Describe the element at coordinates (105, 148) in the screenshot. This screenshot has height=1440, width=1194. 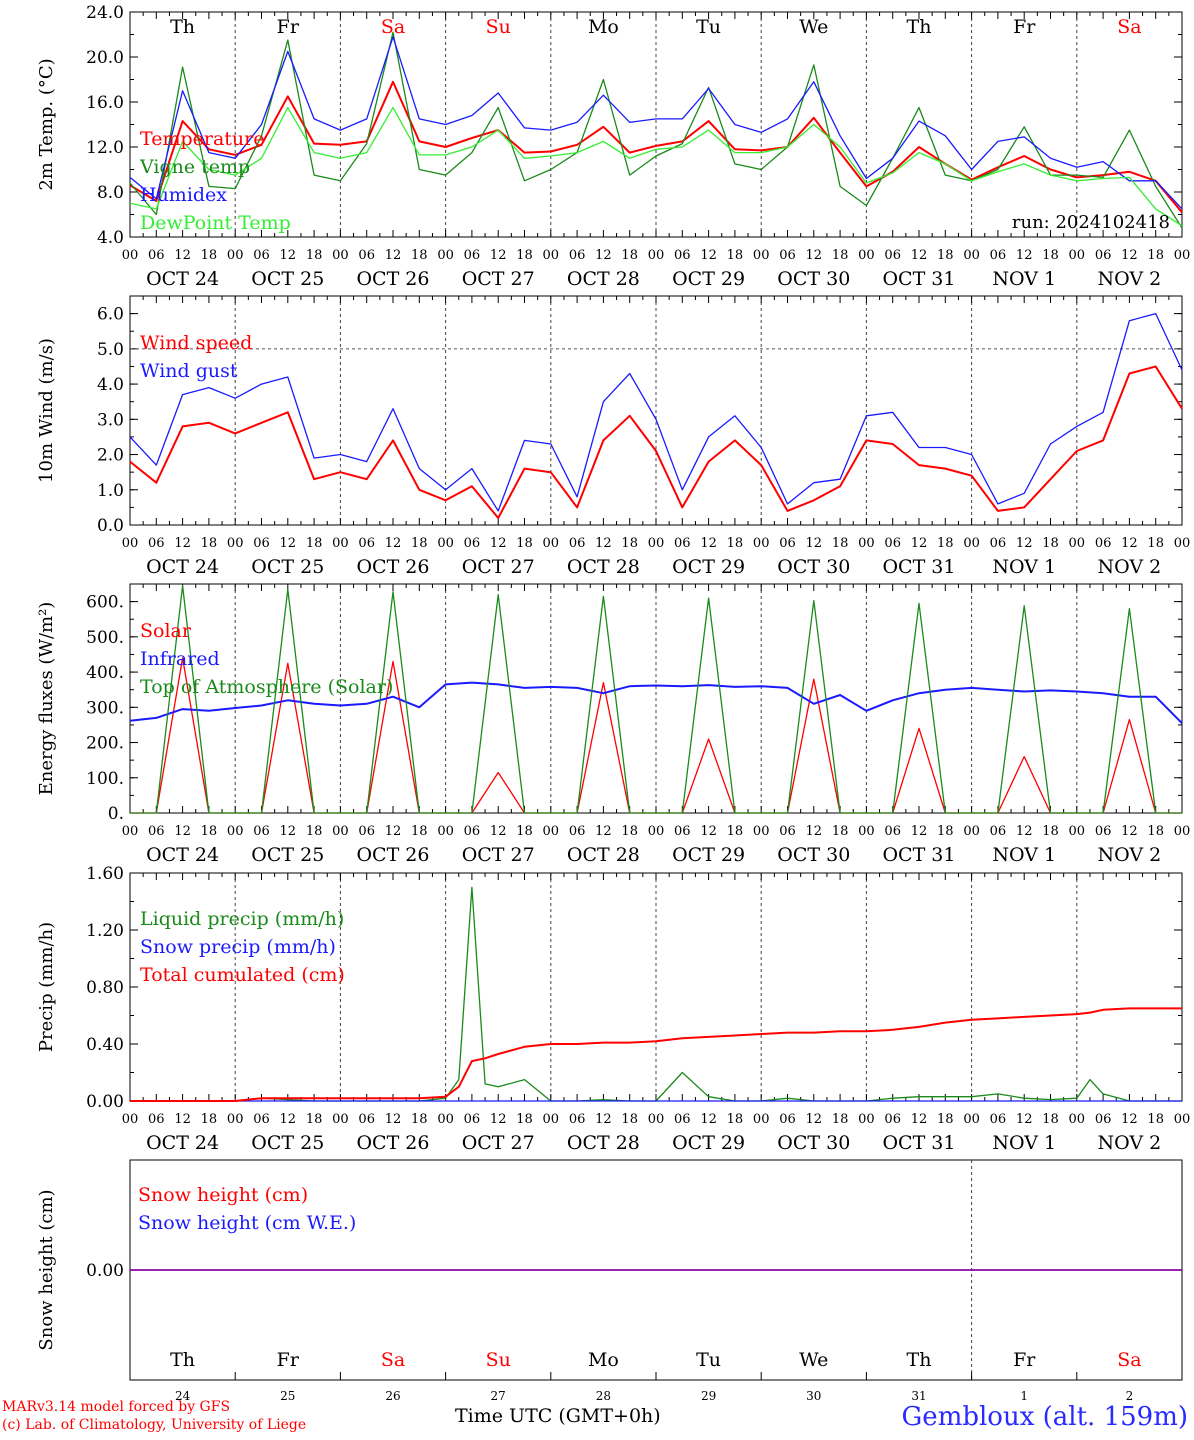
I see `y-tick-label: 12.0` at that location.